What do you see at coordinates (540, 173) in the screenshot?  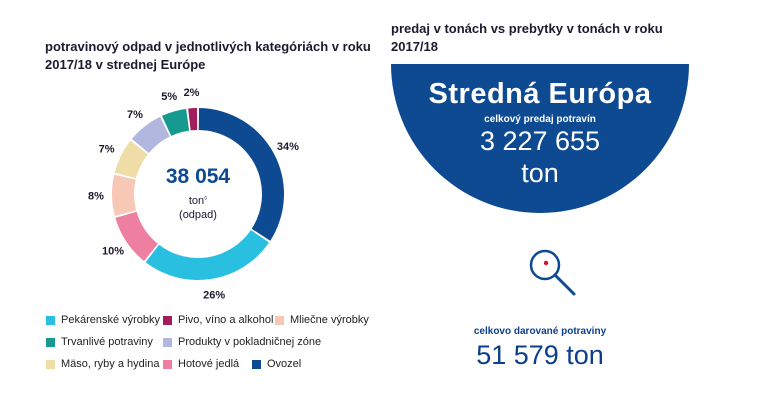 I see `total-sales-unit: ton` at bounding box center [540, 173].